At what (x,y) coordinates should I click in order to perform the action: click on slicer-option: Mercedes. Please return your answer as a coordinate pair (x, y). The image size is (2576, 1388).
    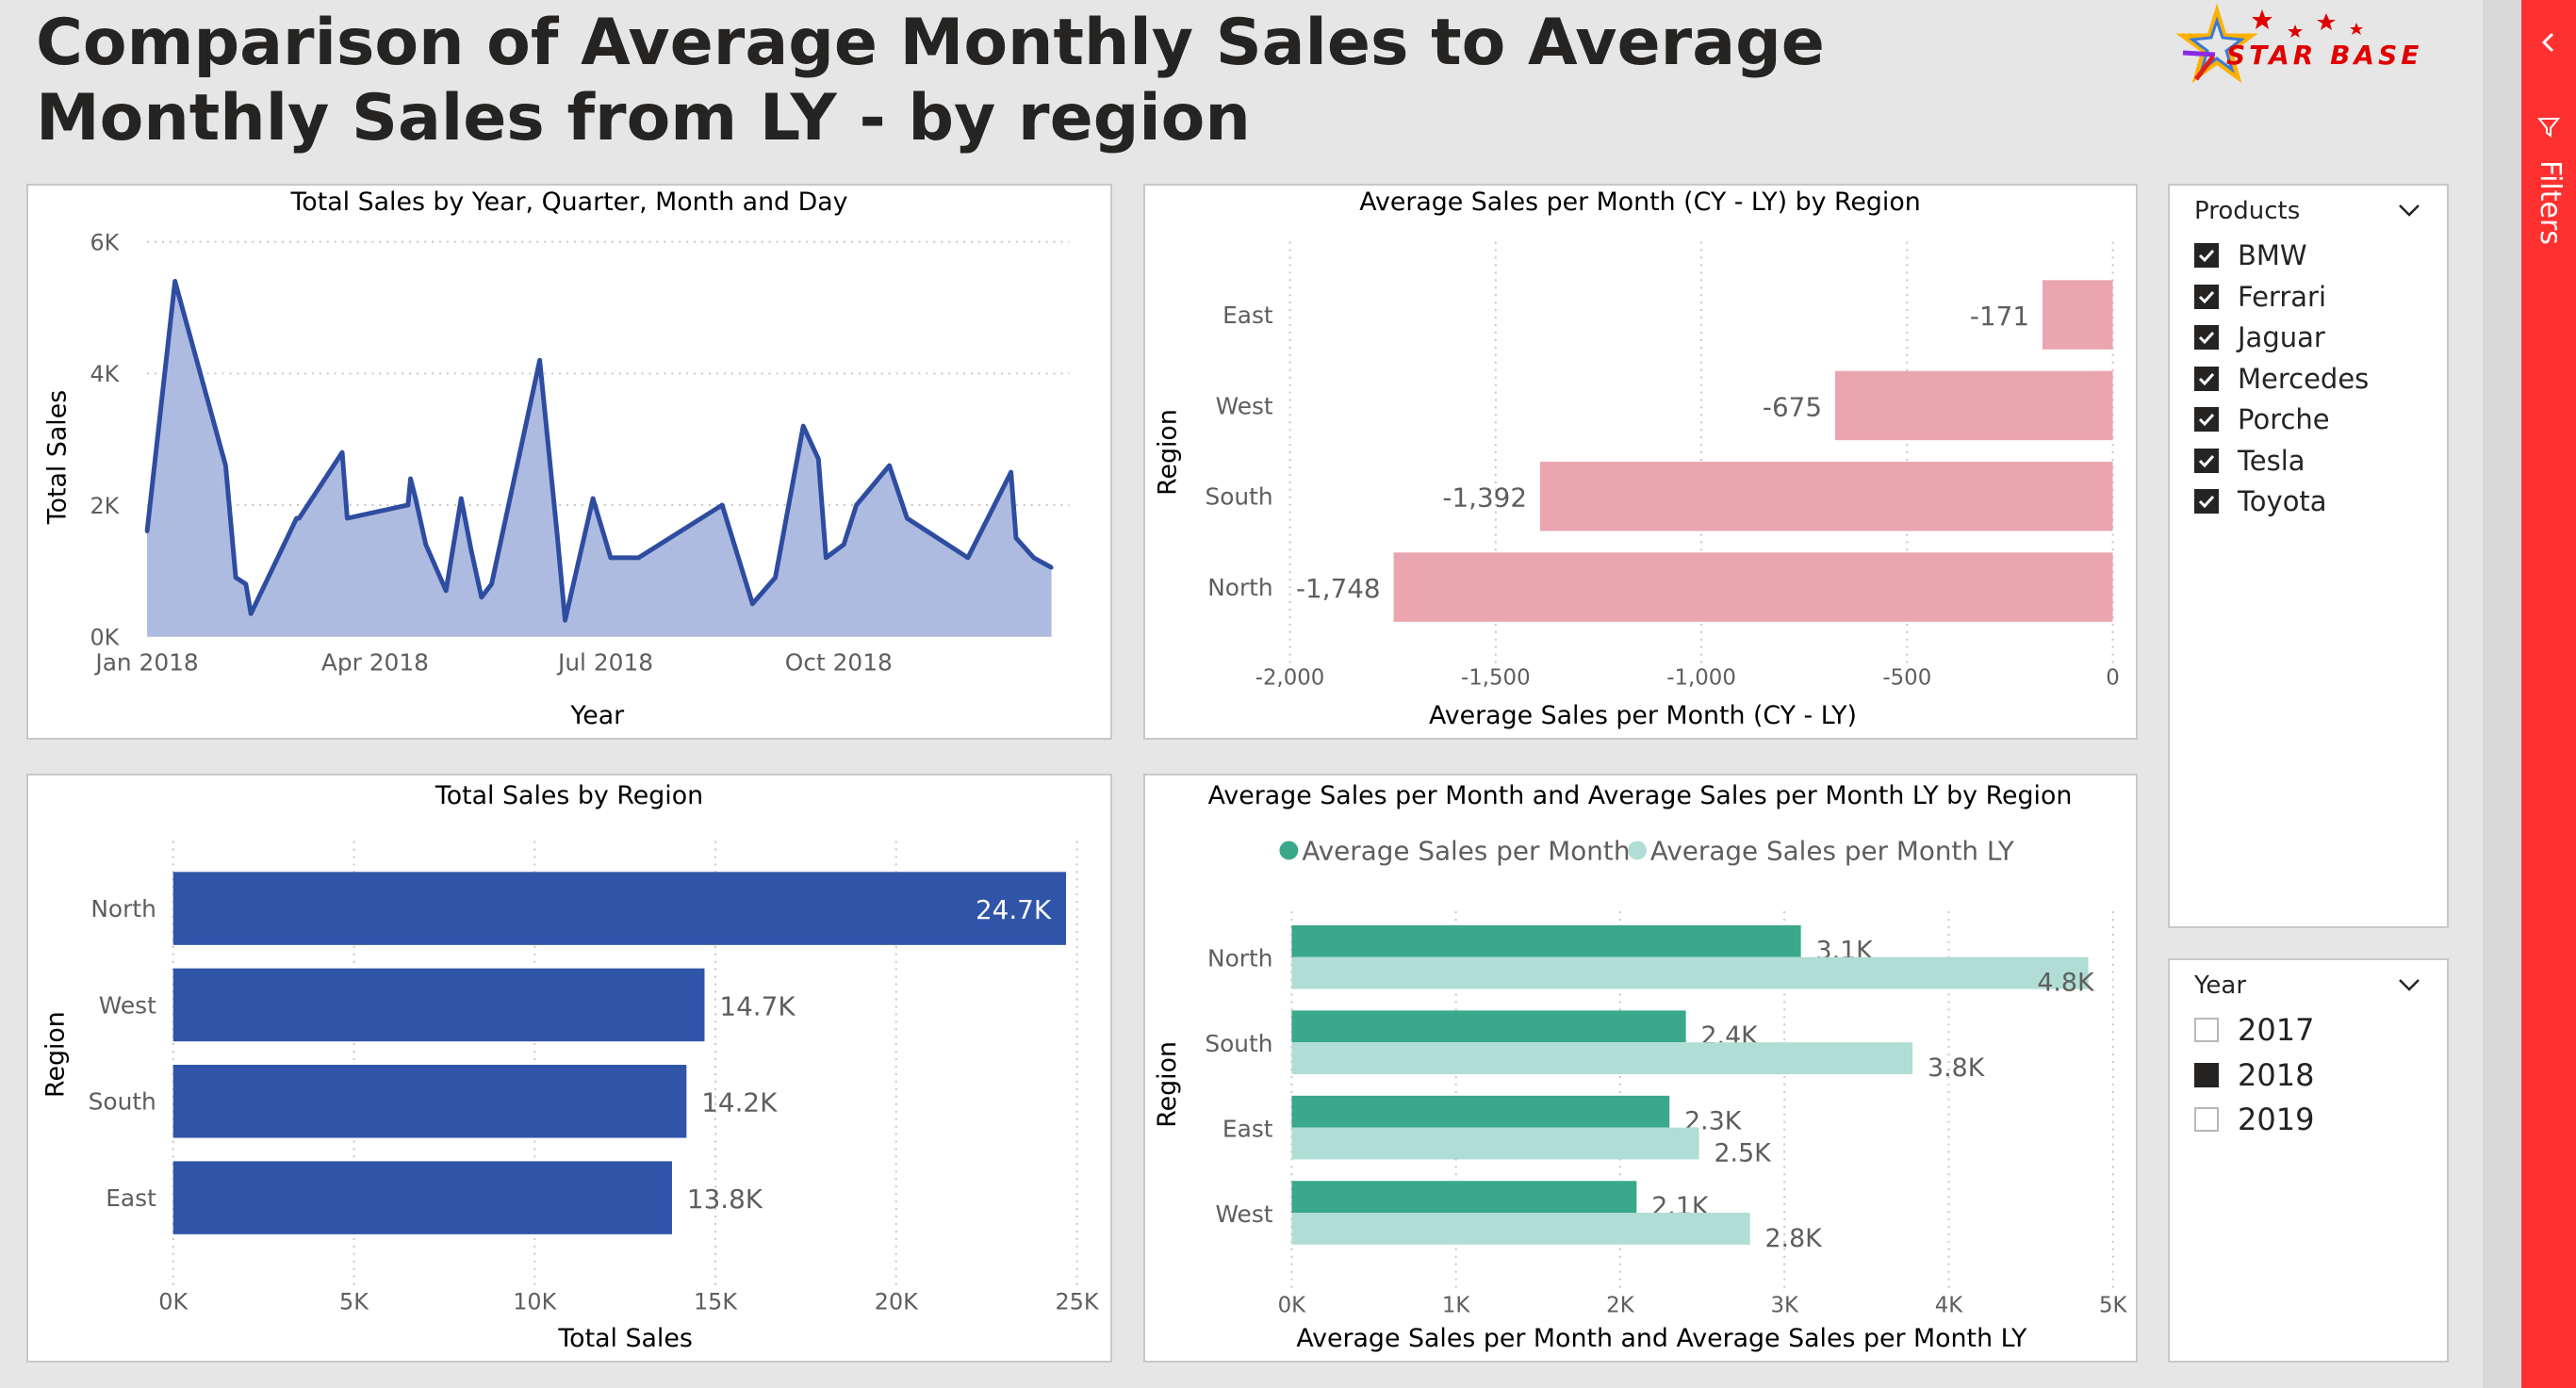
    Looking at the image, I should click on (2281, 379).